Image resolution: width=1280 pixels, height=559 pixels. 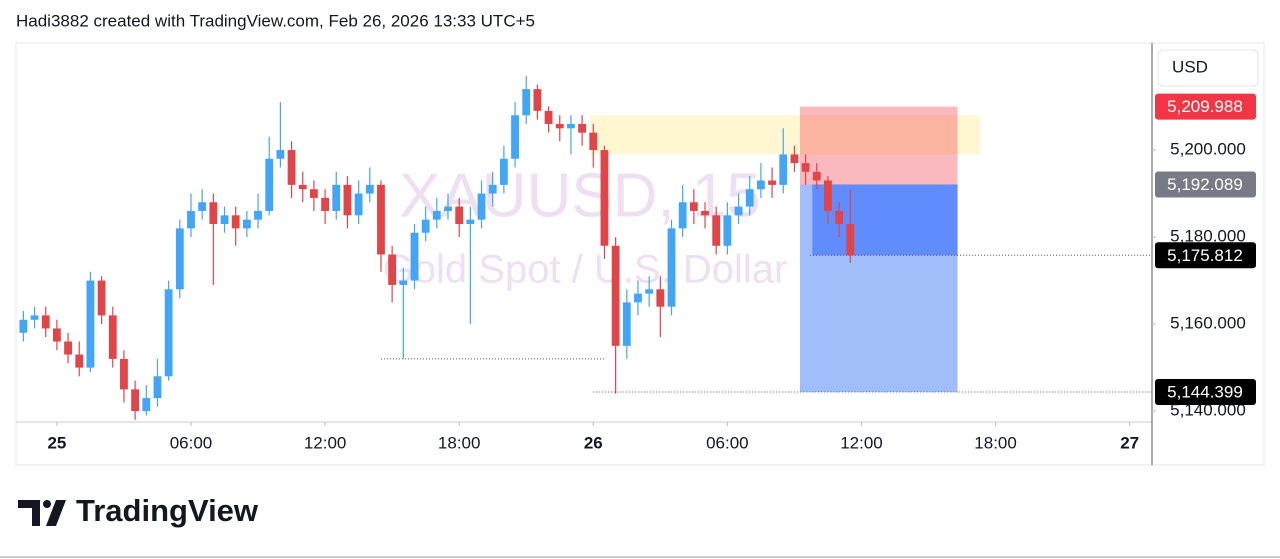 I want to click on price-badge-label: 5,192.089, so click(x=1205, y=184).